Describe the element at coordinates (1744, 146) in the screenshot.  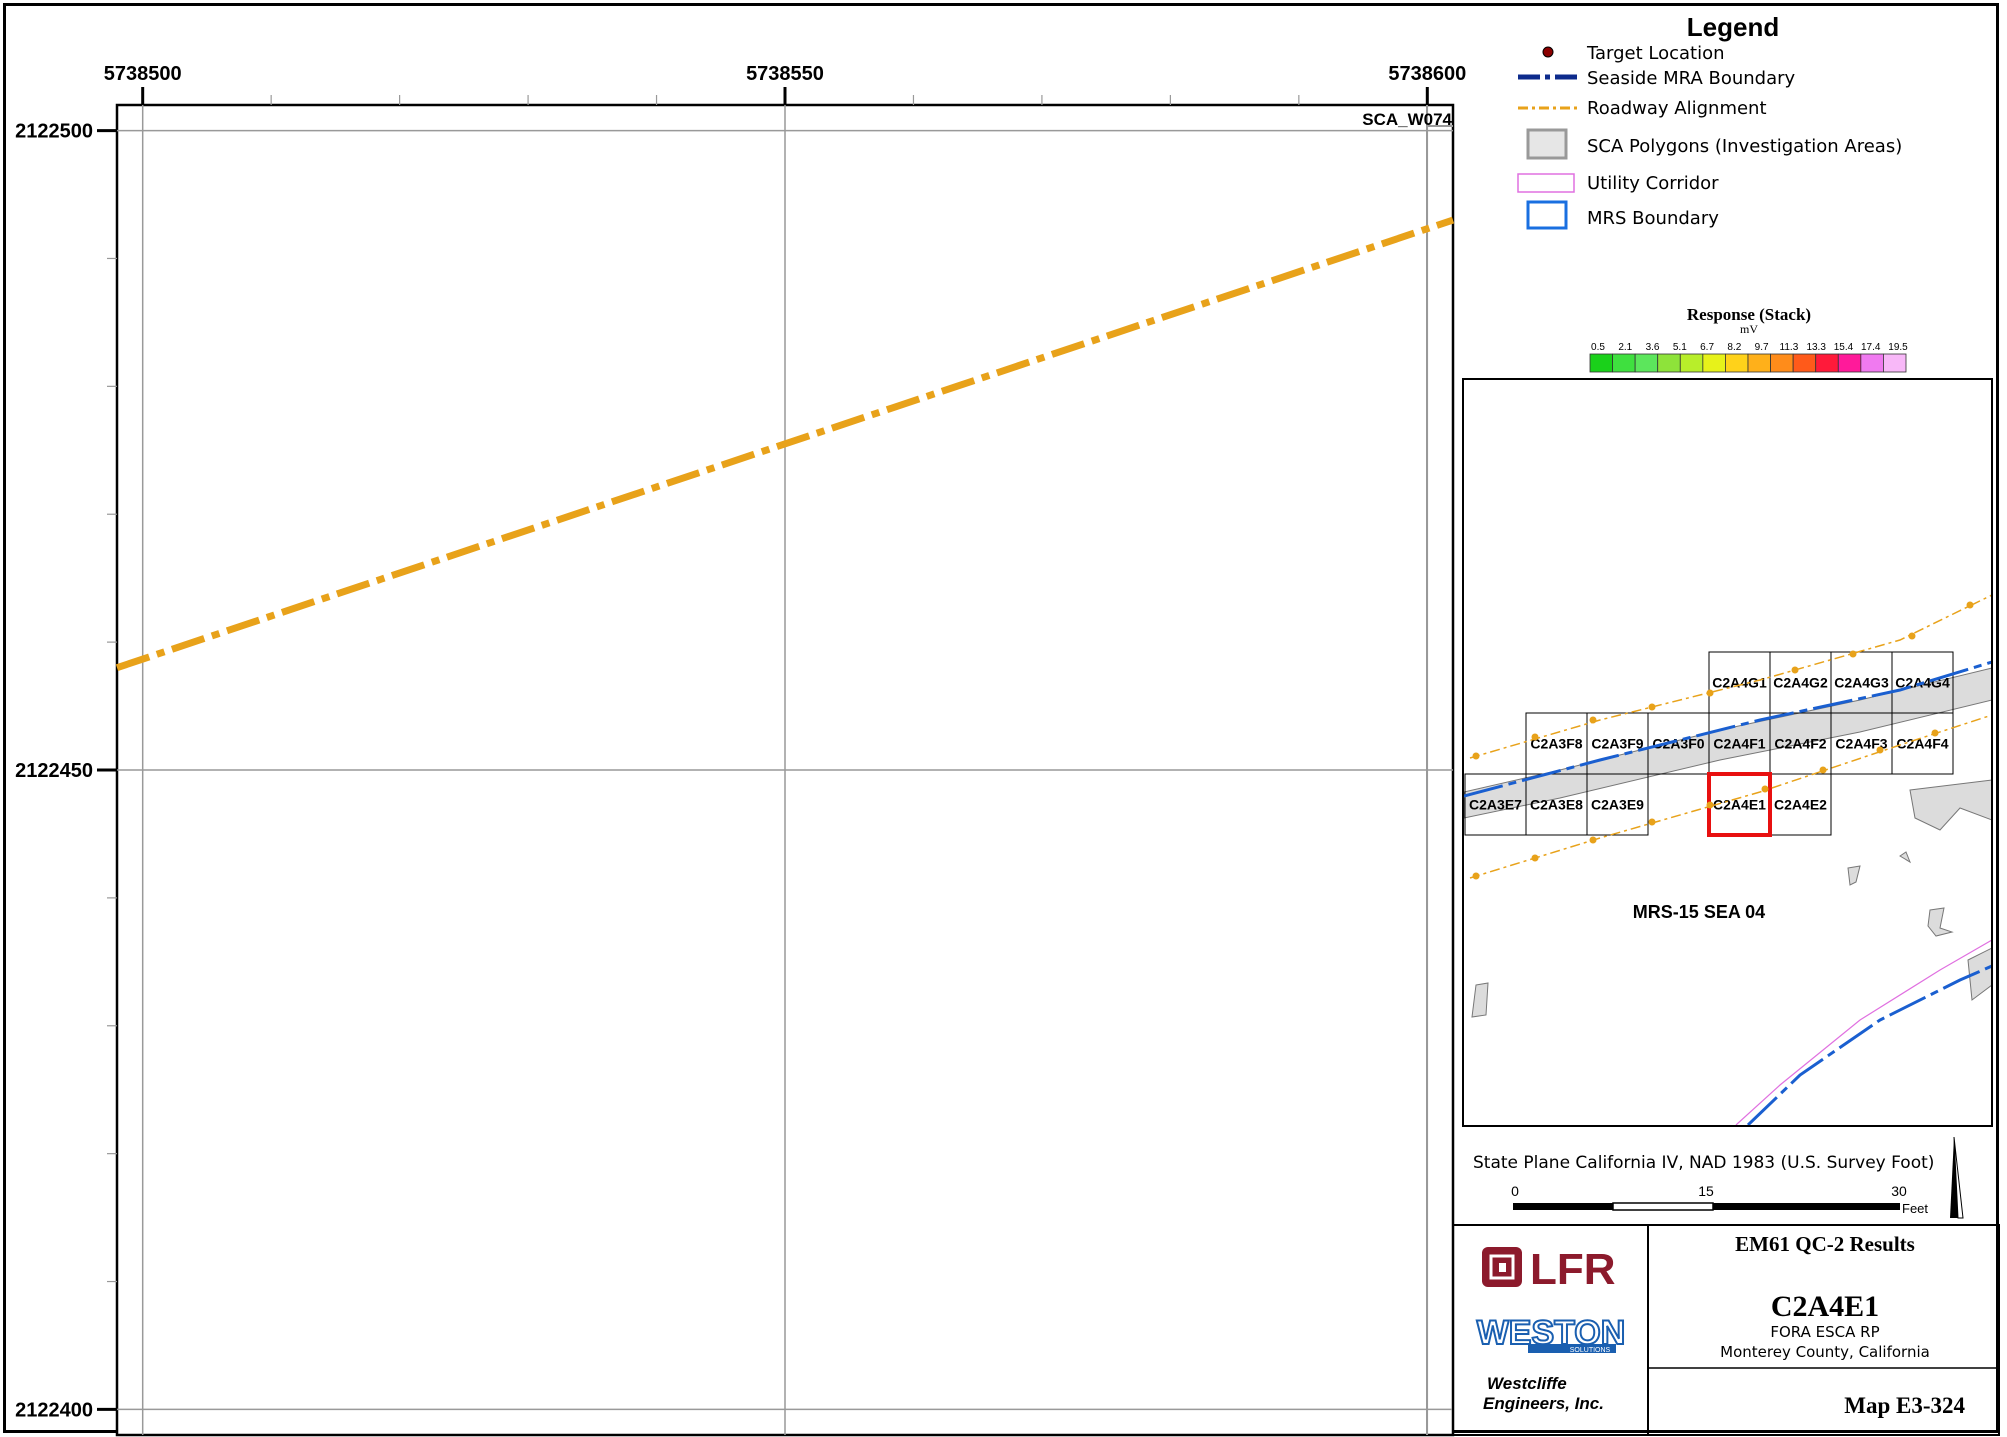
I see `legend-label-sca-polygons: SCA Polygons (Investigation Areas)` at that location.